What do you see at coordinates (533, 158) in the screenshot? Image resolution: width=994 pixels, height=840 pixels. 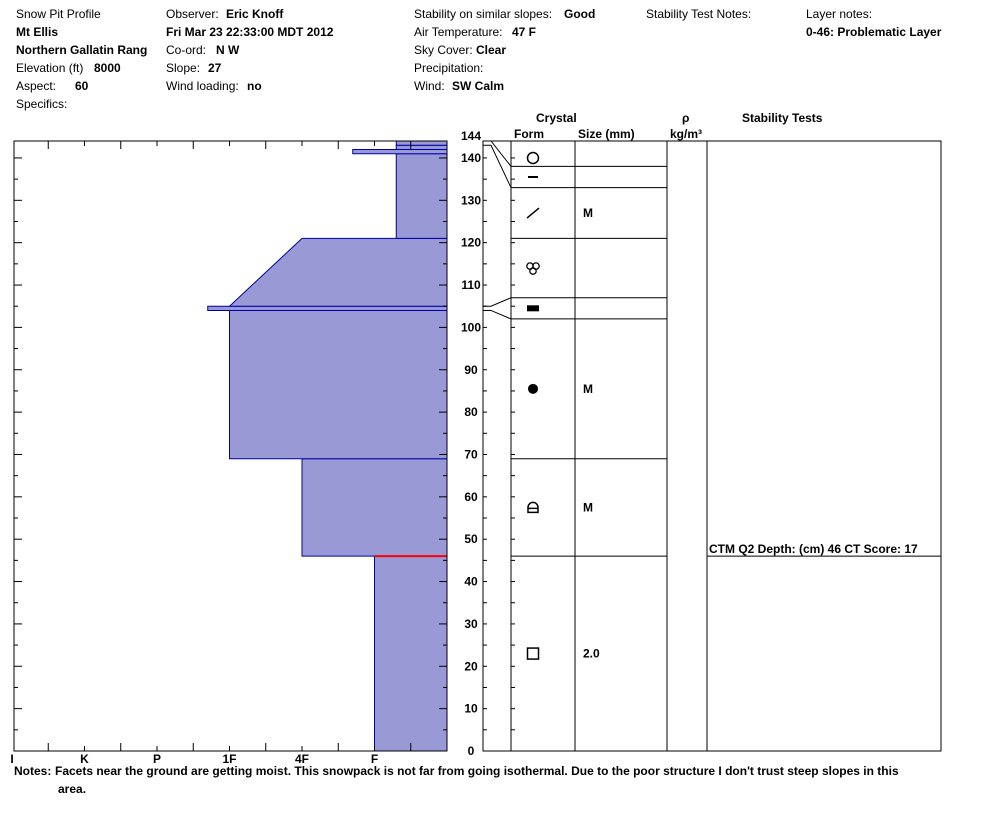 I see `crystal-new-snow-icon` at bounding box center [533, 158].